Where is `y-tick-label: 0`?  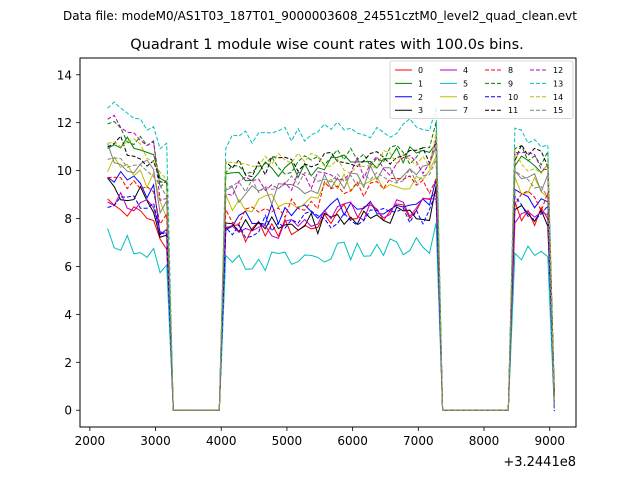
y-tick-label: 0 is located at coordinates (68, 411).